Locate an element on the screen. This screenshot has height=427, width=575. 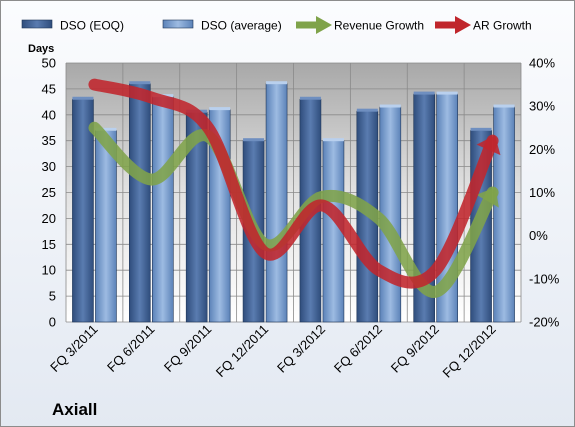
y-right-tick-label: -20% is located at coordinates (544, 322).